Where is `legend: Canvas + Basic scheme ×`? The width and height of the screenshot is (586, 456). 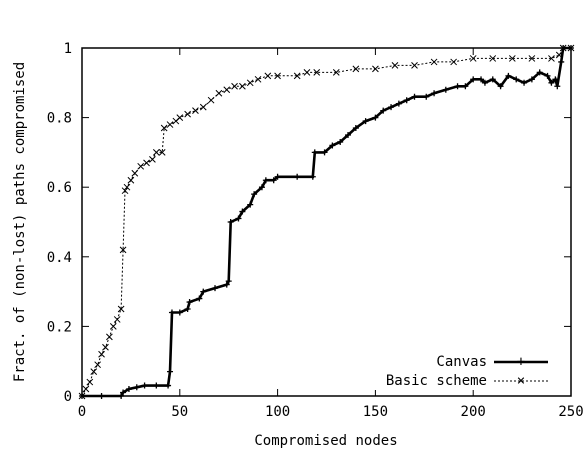 legend: Canvas + Basic scheme × is located at coordinates (452, 369).